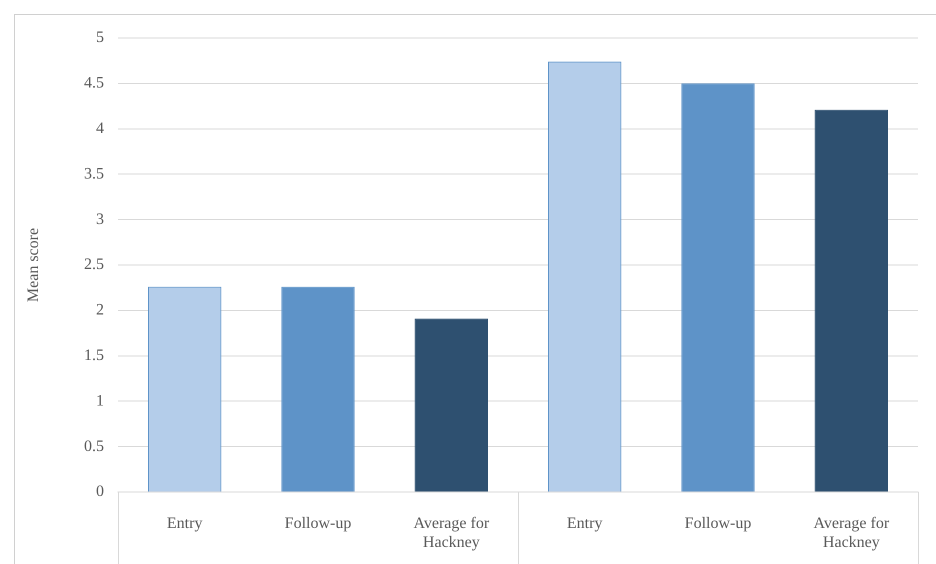 The height and width of the screenshot is (564, 936). What do you see at coordinates (33, 265) in the screenshot?
I see `y-axis-title: Mean score` at bounding box center [33, 265].